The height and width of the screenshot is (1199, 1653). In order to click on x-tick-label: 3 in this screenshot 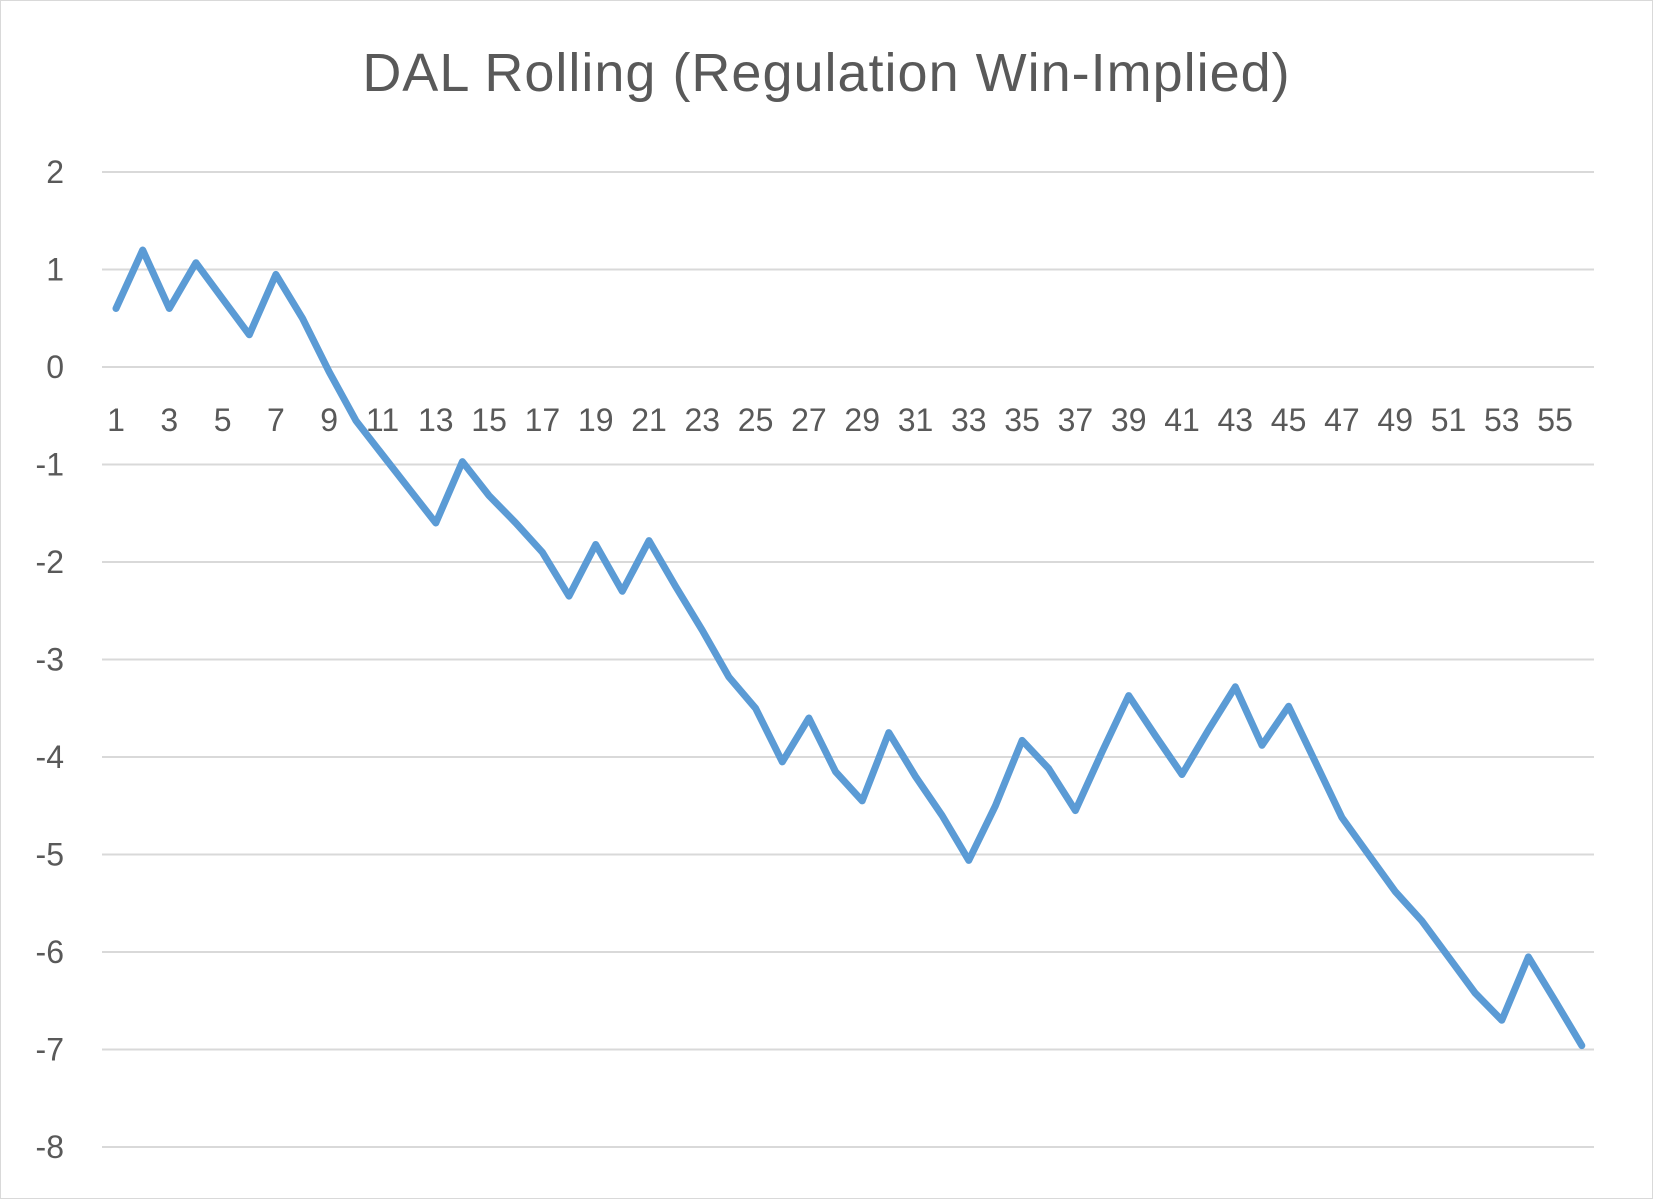, I will do `click(169, 420)`.